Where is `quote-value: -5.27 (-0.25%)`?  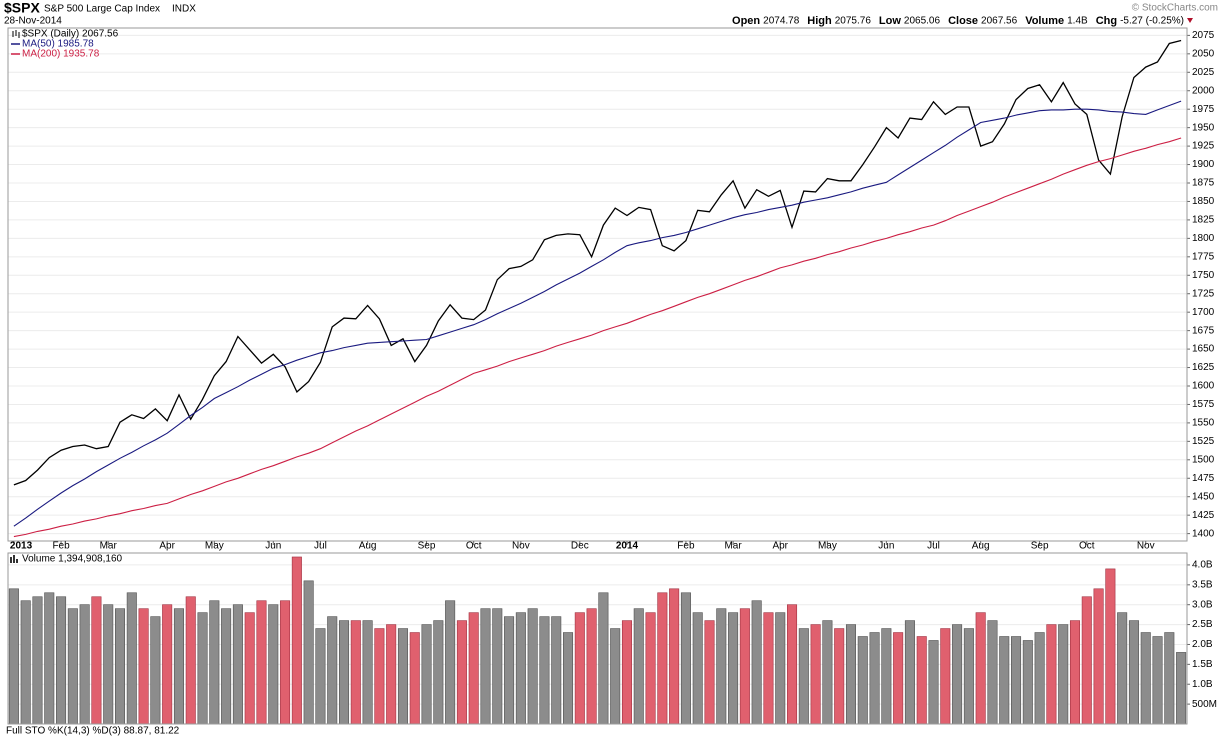
quote-value: -5.27 (-0.25%) is located at coordinates (1152, 21).